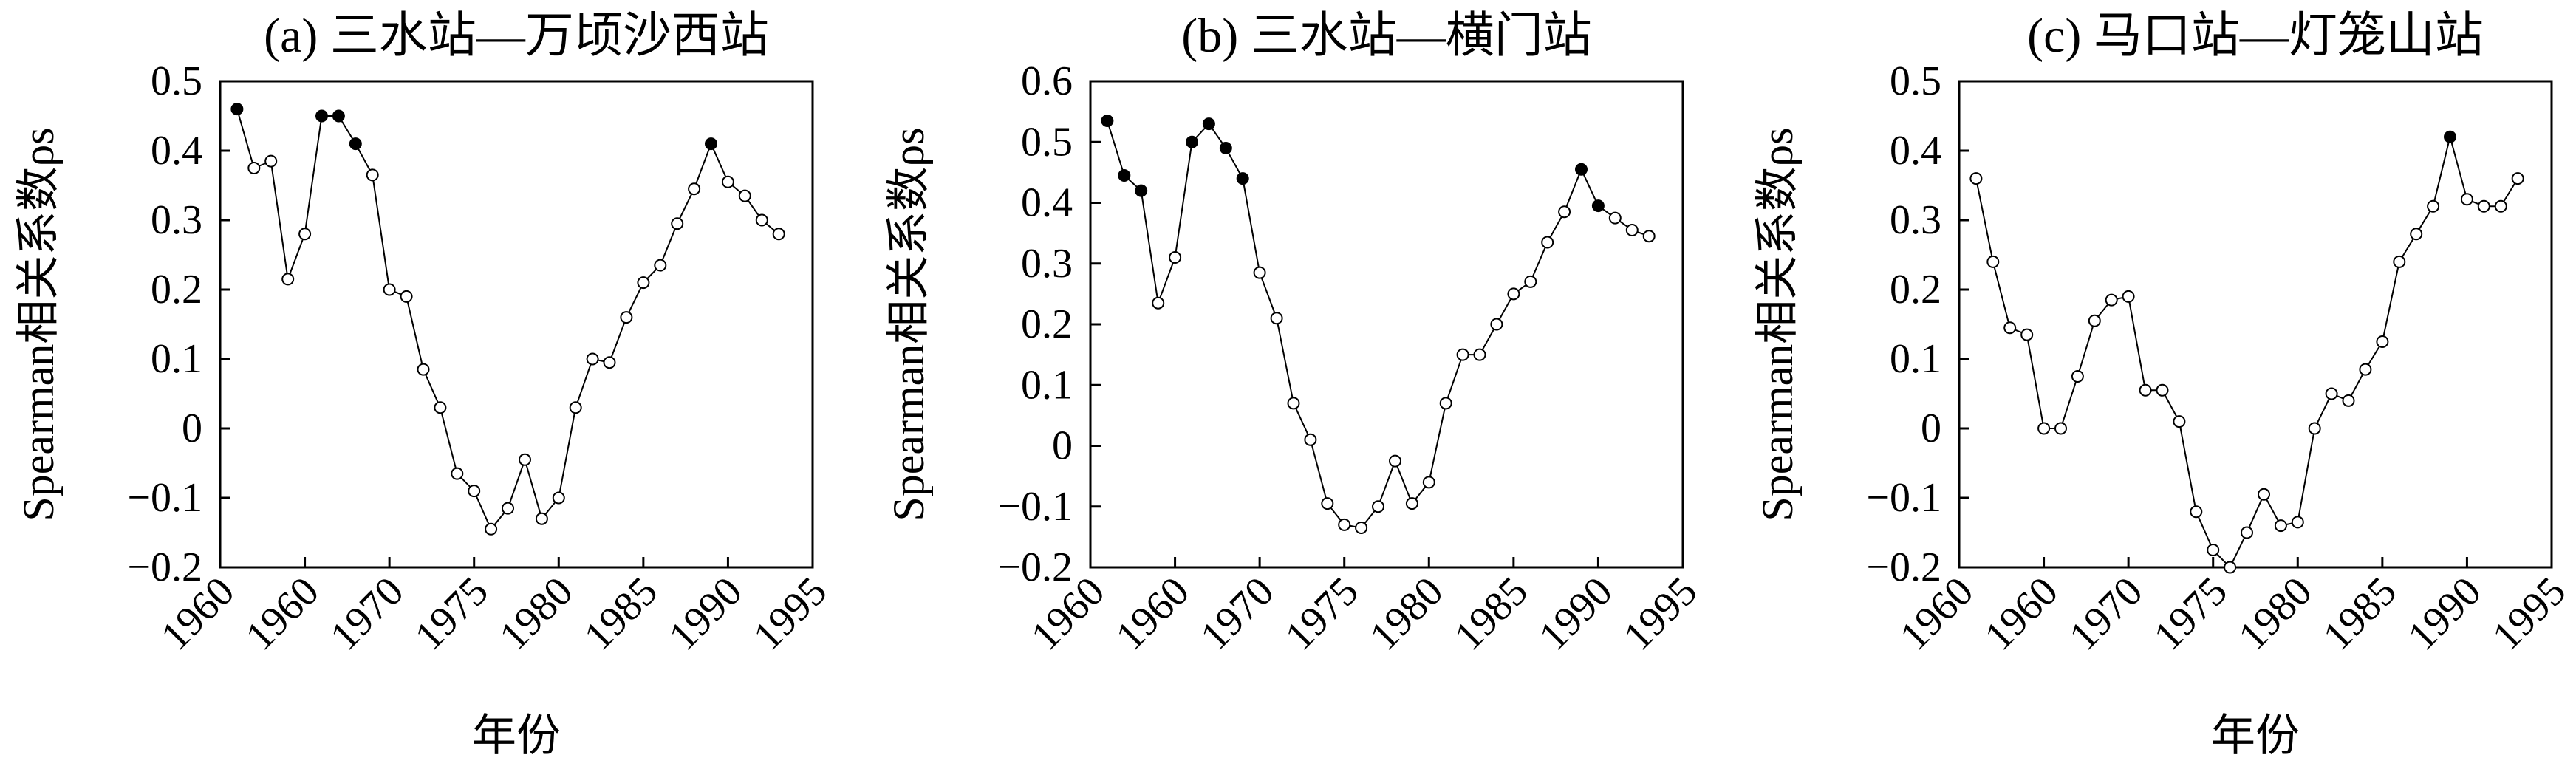  What do you see at coordinates (2255, 36) in the screenshot?
I see `panel-title: (c) 马口站—灯笼山站` at bounding box center [2255, 36].